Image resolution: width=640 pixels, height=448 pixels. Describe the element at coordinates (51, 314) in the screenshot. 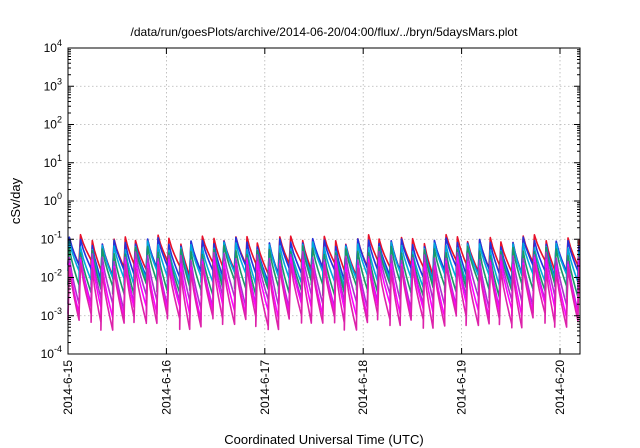

I see `y-tick-label: 10⁻³` at that location.